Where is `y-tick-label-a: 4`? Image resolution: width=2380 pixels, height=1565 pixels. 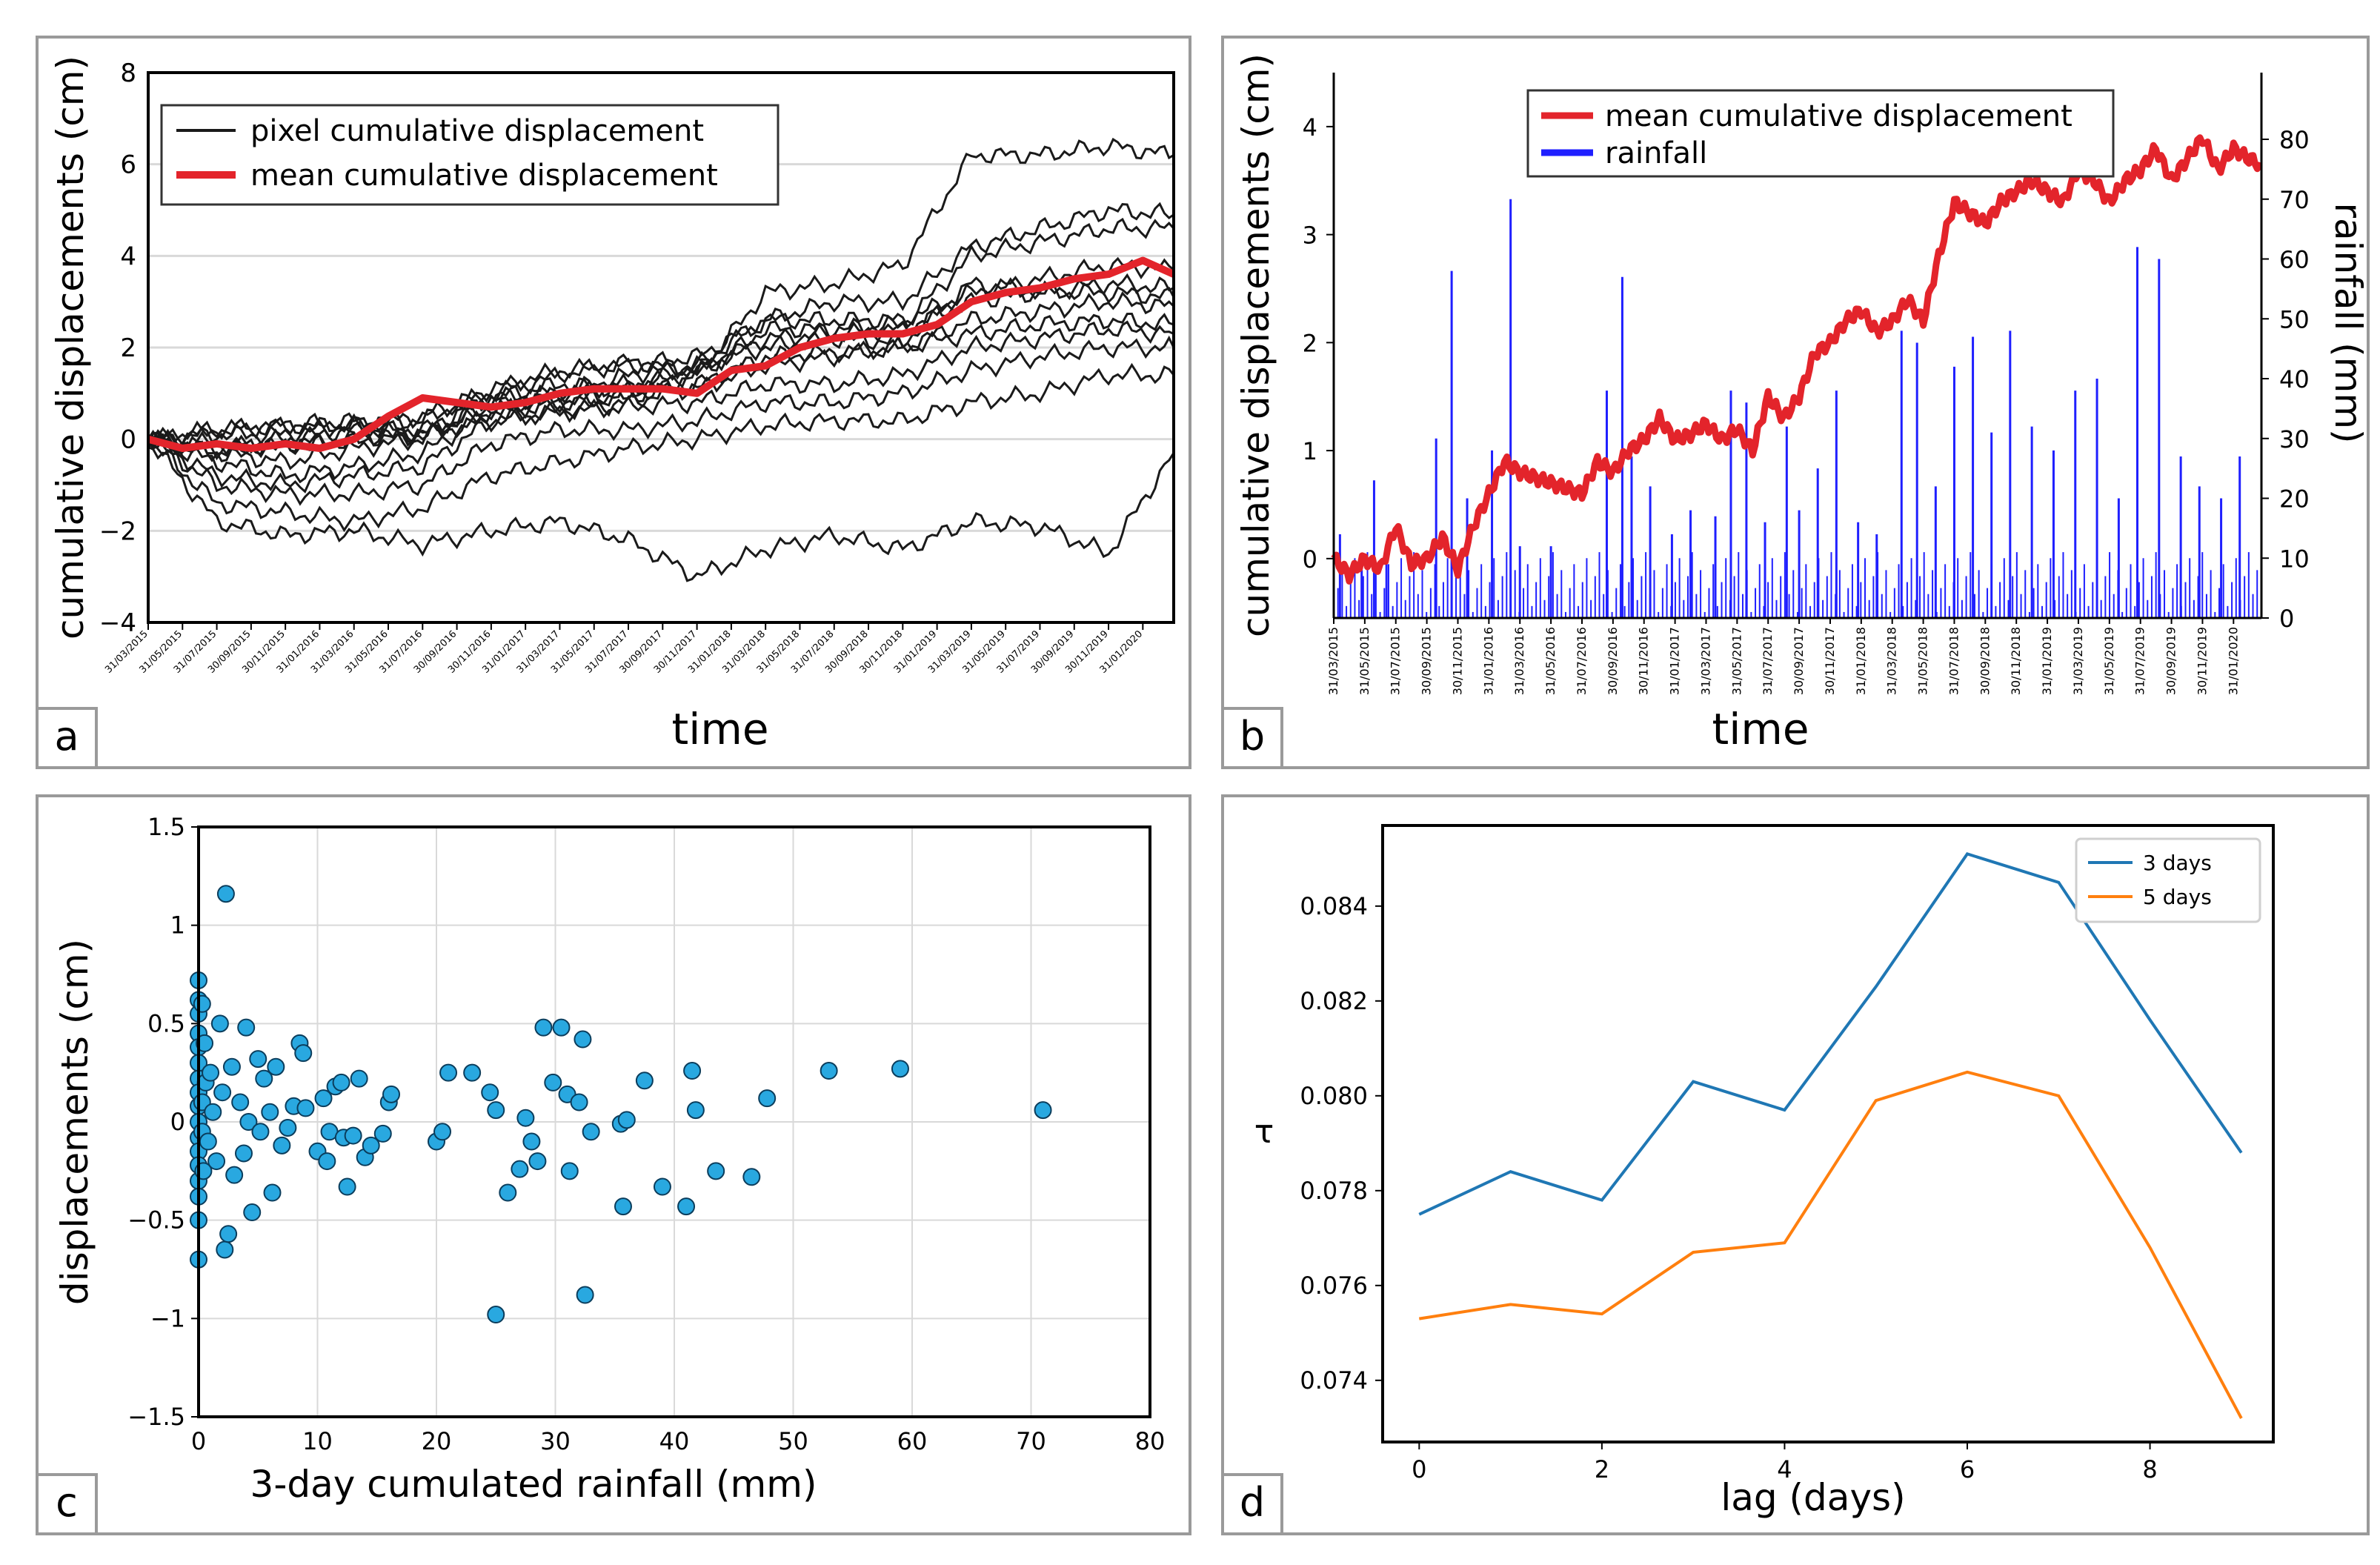
y-tick-label-a: 4 is located at coordinates (128, 256).